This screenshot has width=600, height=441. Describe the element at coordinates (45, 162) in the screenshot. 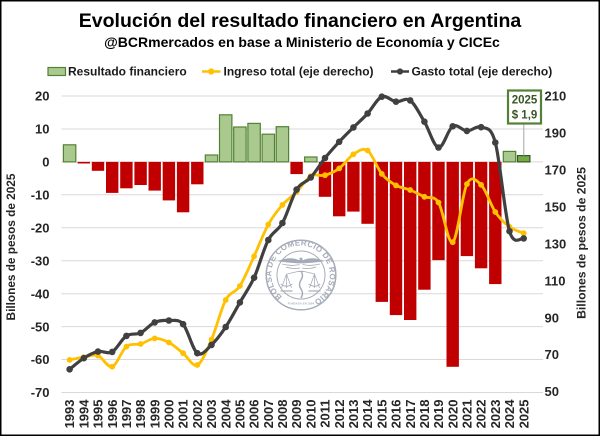

I see `svg-text: 0` at that location.